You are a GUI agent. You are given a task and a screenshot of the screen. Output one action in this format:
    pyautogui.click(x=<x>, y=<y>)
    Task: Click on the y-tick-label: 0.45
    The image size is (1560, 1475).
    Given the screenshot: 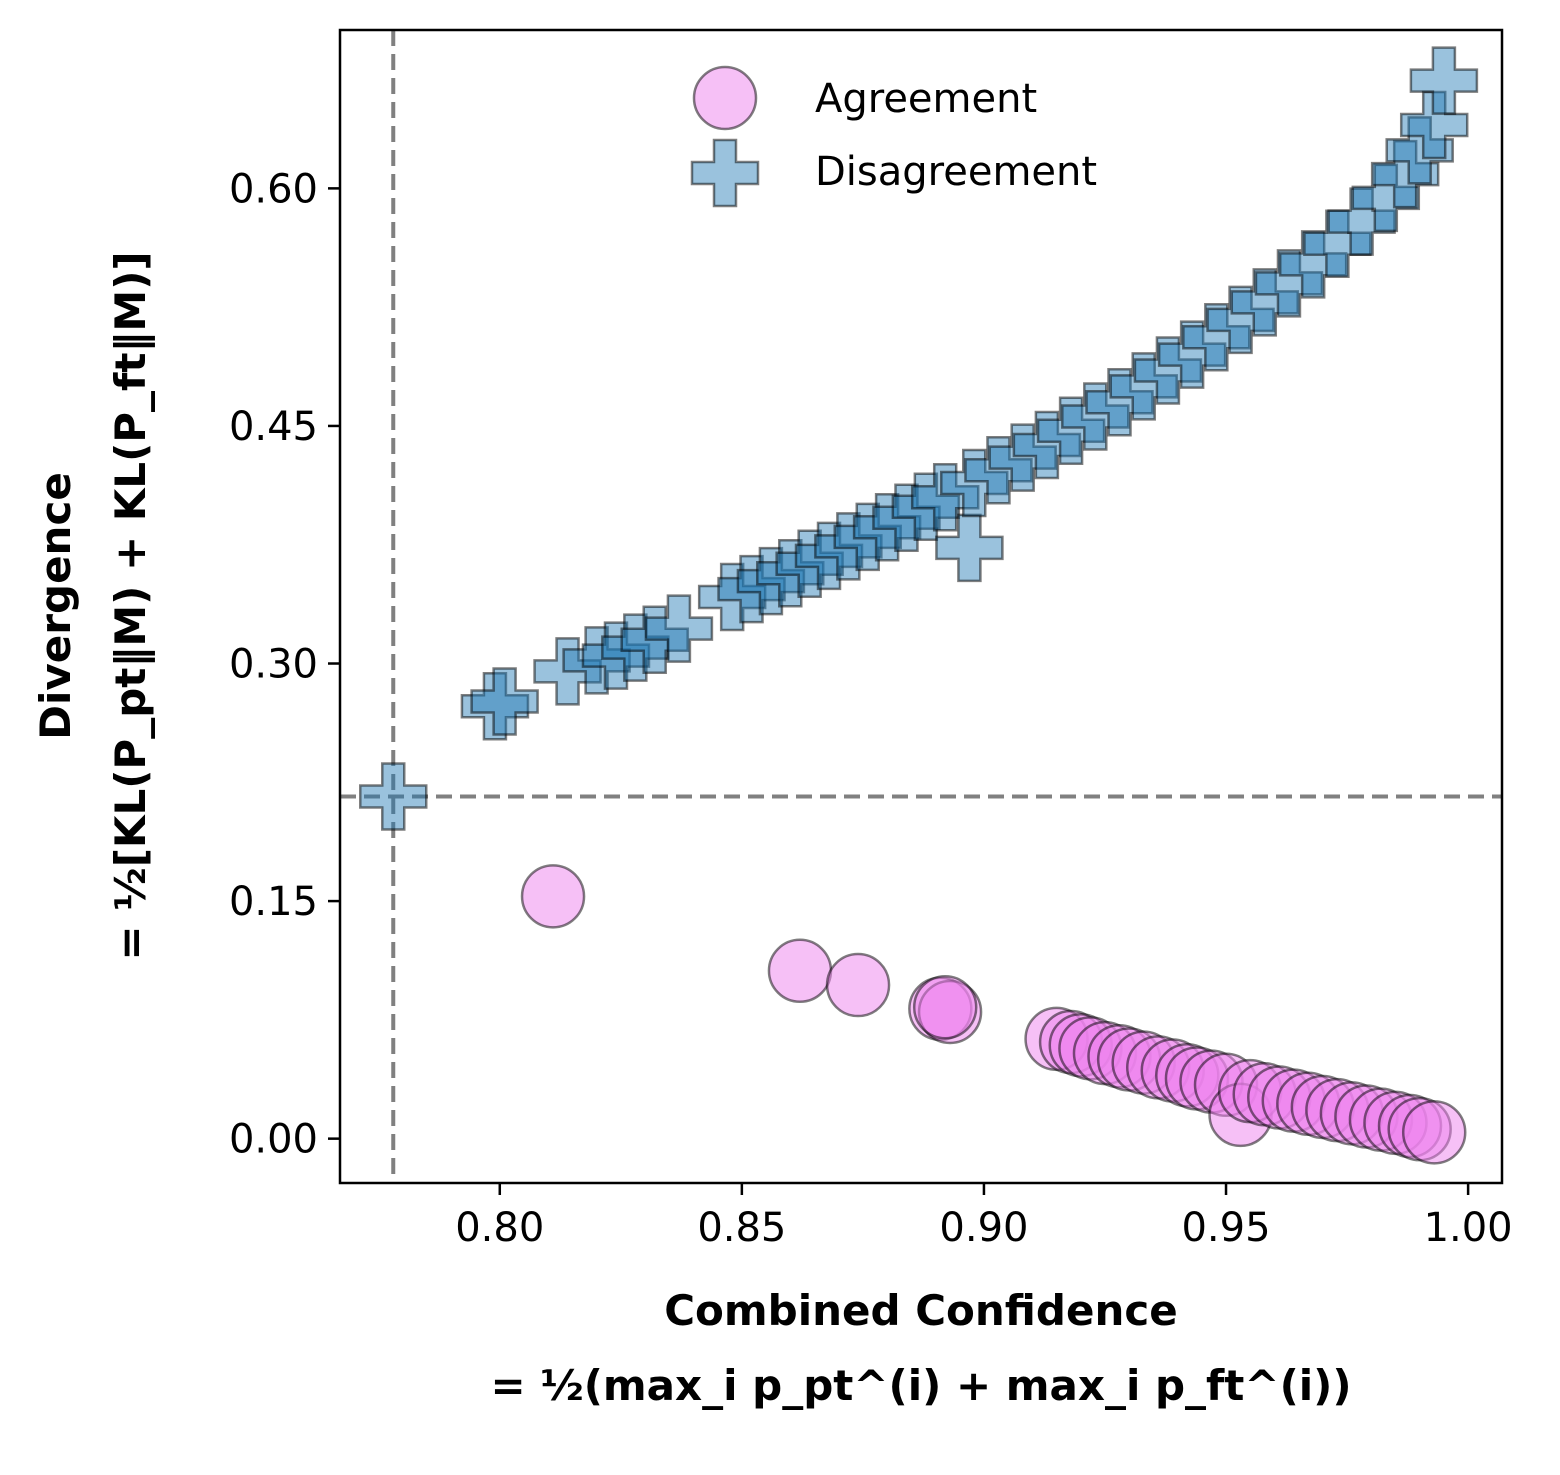 What is the action you would take?
    pyautogui.click(x=273, y=427)
    